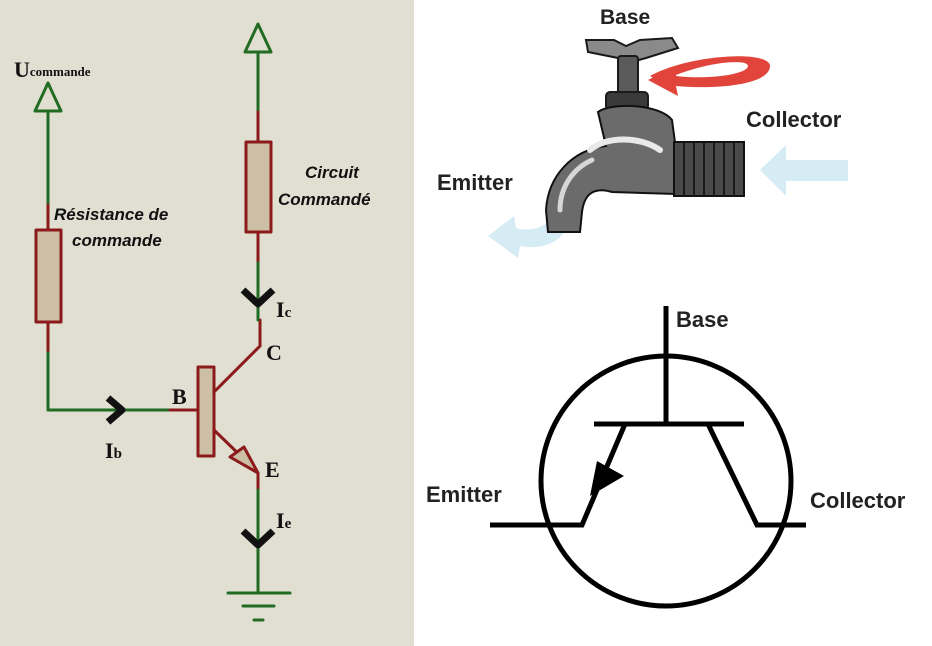 Image resolution: width=932 pixels, height=646 pixels. Describe the element at coordinates (48, 276) in the screenshot. I see `control-resistor` at that location.